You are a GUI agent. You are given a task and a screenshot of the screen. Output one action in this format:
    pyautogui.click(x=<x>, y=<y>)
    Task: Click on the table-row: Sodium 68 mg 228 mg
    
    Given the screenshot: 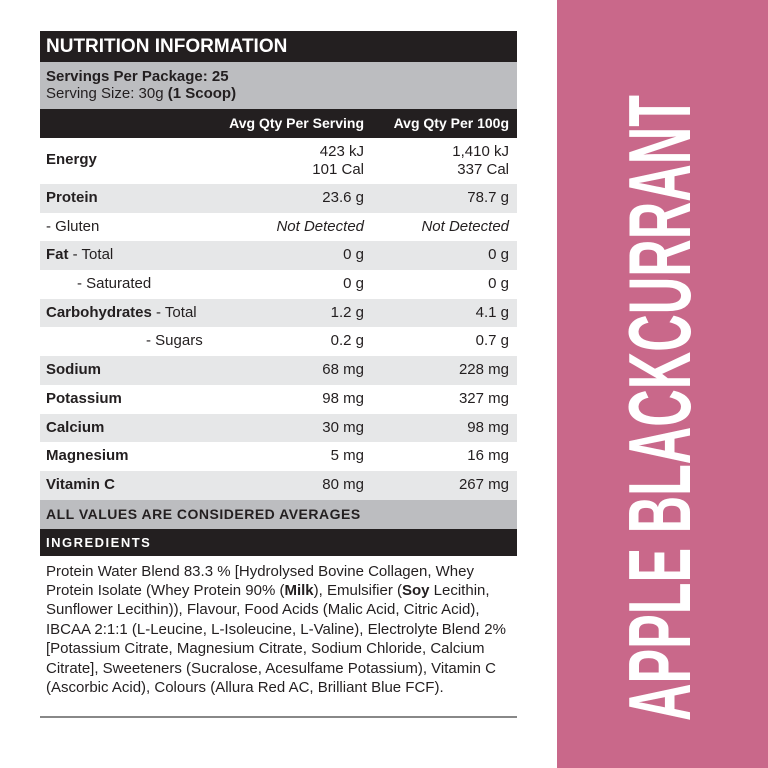 What is the action you would take?
    pyautogui.click(x=278, y=370)
    